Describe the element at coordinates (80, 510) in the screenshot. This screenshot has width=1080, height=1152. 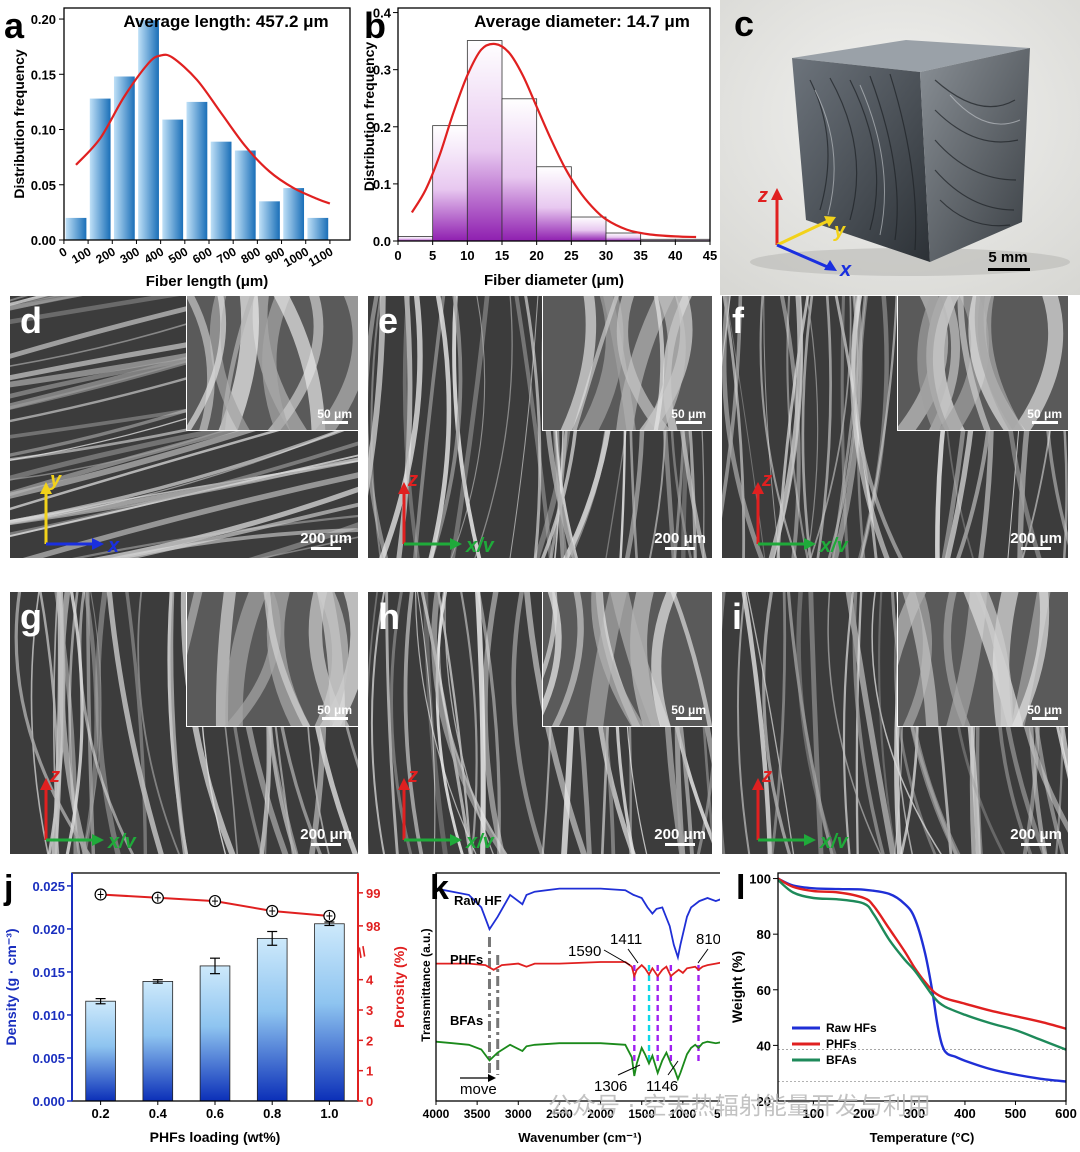
I see `orientation-axes: yx` at that location.